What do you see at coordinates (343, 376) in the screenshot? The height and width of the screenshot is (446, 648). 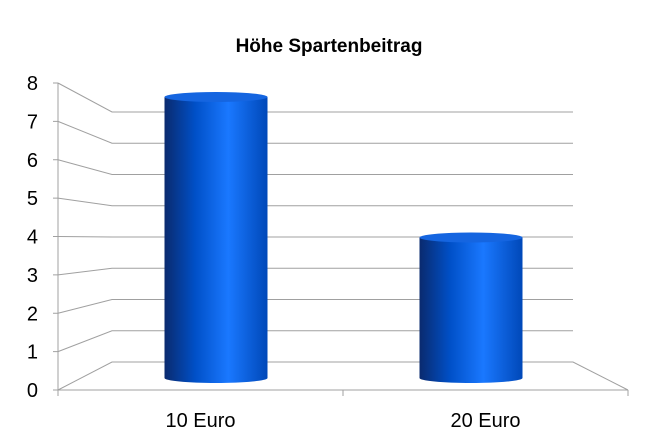 I see `floor-edge` at bounding box center [343, 376].